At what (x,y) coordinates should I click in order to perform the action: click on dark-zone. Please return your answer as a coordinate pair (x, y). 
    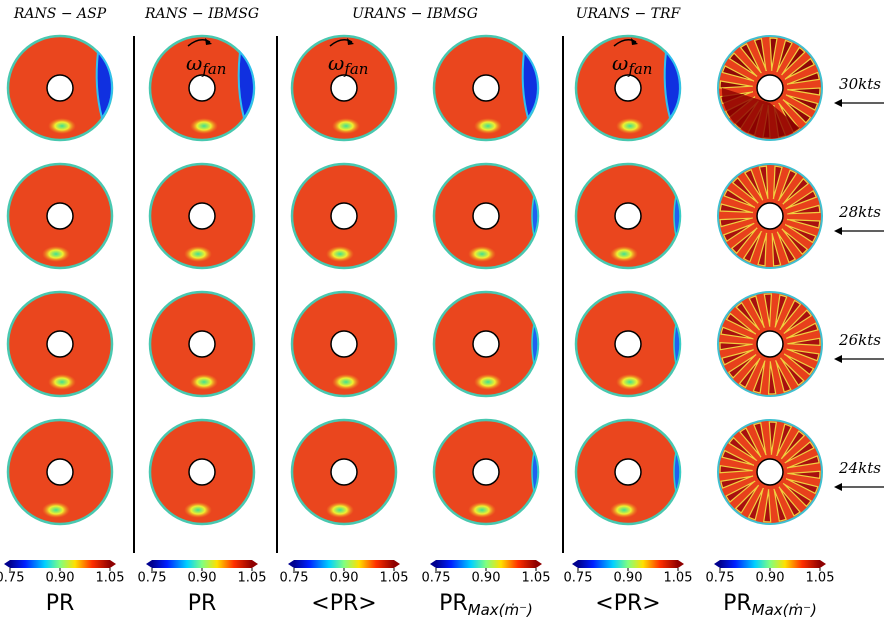
    Looking at the image, I should click on (760, 113).